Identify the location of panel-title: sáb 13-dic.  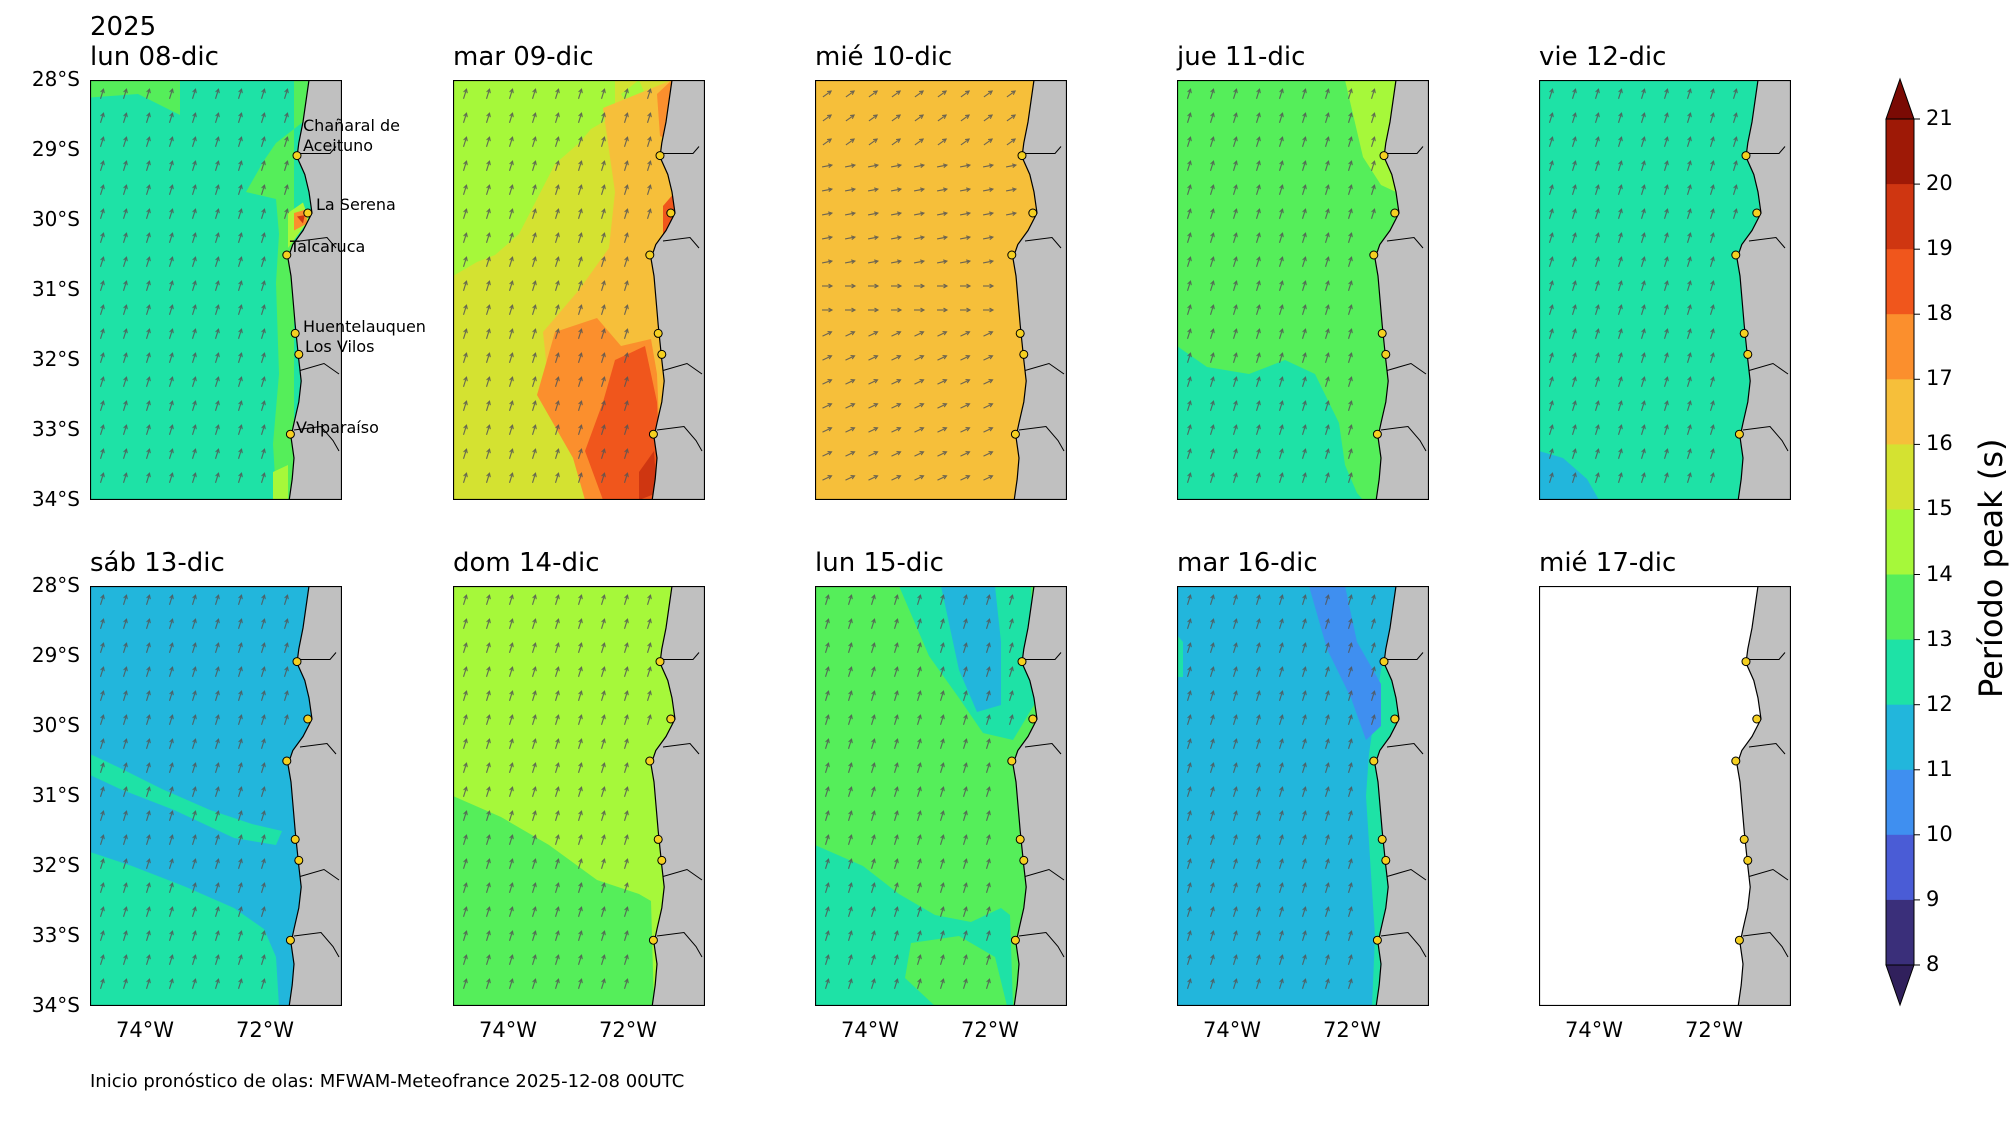
(157, 563).